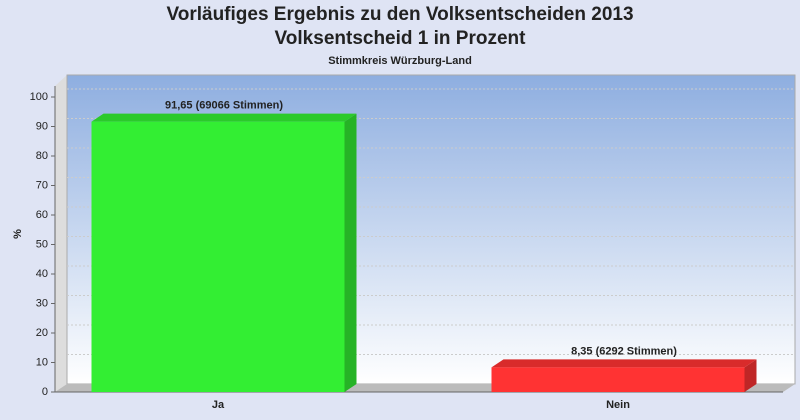 This screenshot has height=420, width=800. Describe the element at coordinates (618, 405) in the screenshot. I see `x-tick-label: Nein` at that location.